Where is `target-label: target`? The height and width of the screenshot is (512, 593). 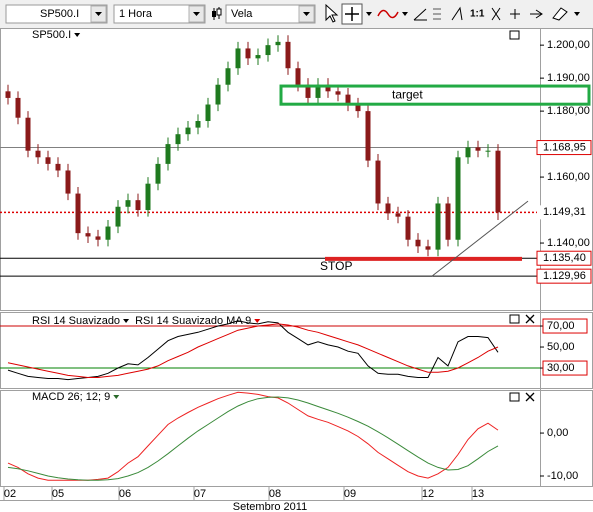
target-label: target is located at coordinates (407, 94).